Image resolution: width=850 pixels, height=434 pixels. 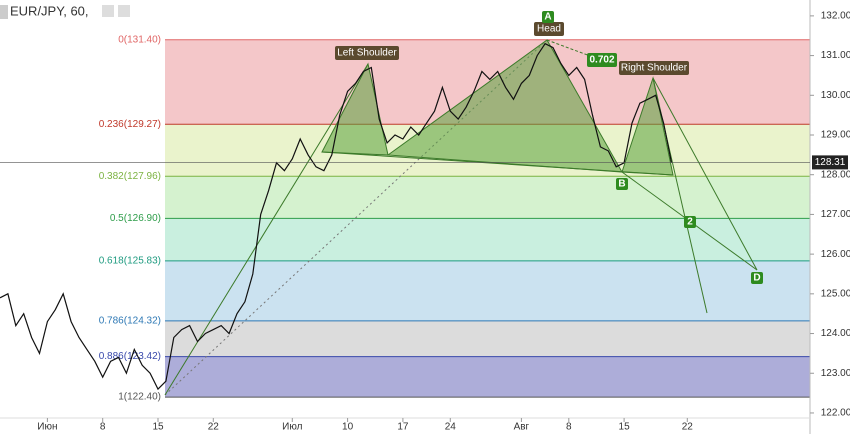 I want to click on y-tick-label: 123.00, so click(x=835, y=373).